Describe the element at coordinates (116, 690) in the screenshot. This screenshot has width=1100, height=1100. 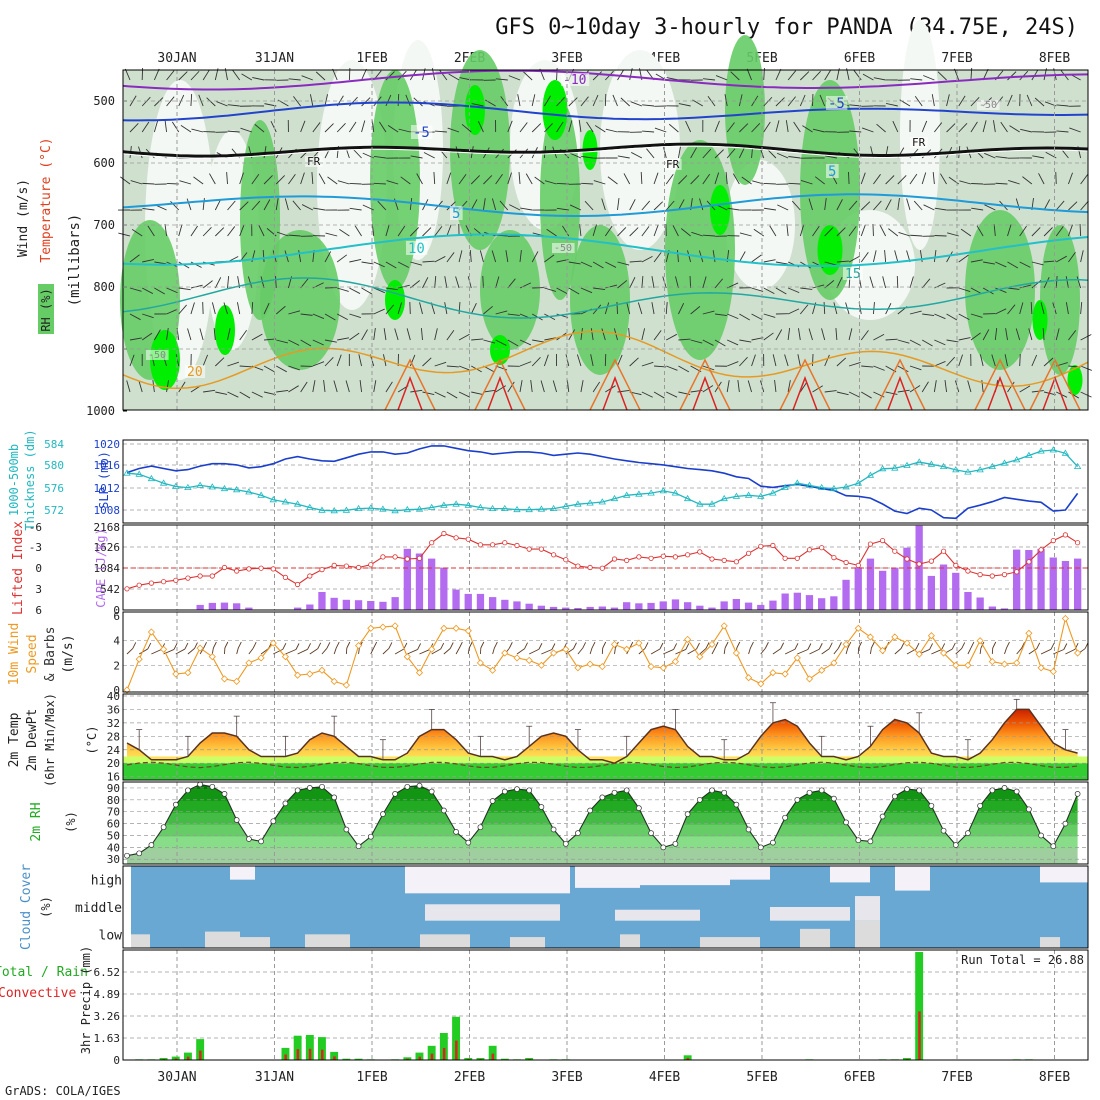
I see `wind-tick-label: 0` at that location.